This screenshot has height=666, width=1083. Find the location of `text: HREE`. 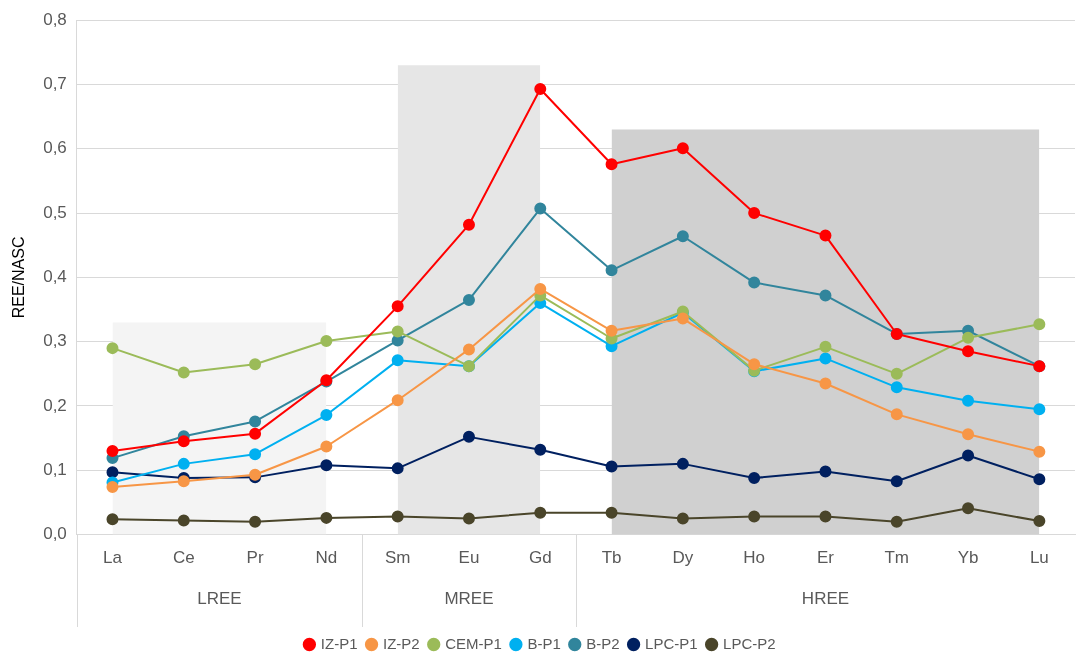

text: HREE is located at coordinates (825, 598).